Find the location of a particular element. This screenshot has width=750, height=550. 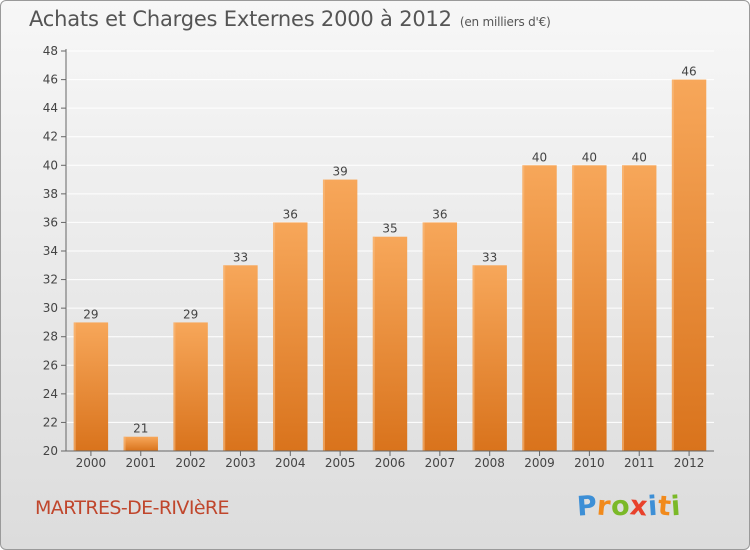

x-tick-label: 2005 is located at coordinates (340, 463).